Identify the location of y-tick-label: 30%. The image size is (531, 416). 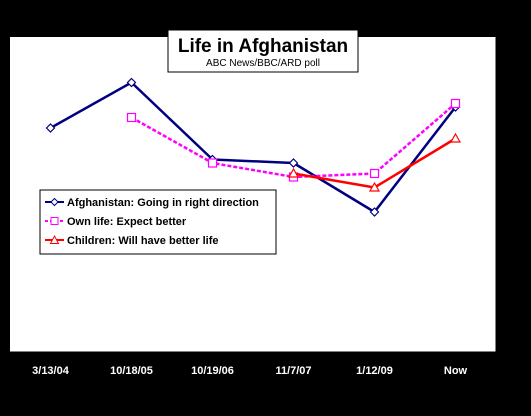
(513, 248).